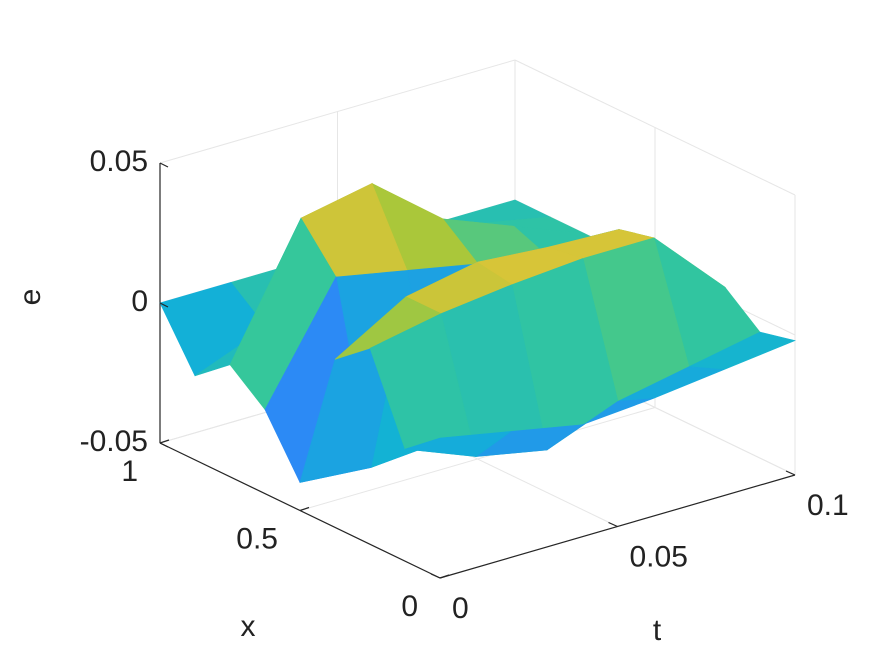 This screenshot has height=656, width=875. What do you see at coordinates (257, 538) in the screenshot?
I see `x-tick-label: 0.5` at bounding box center [257, 538].